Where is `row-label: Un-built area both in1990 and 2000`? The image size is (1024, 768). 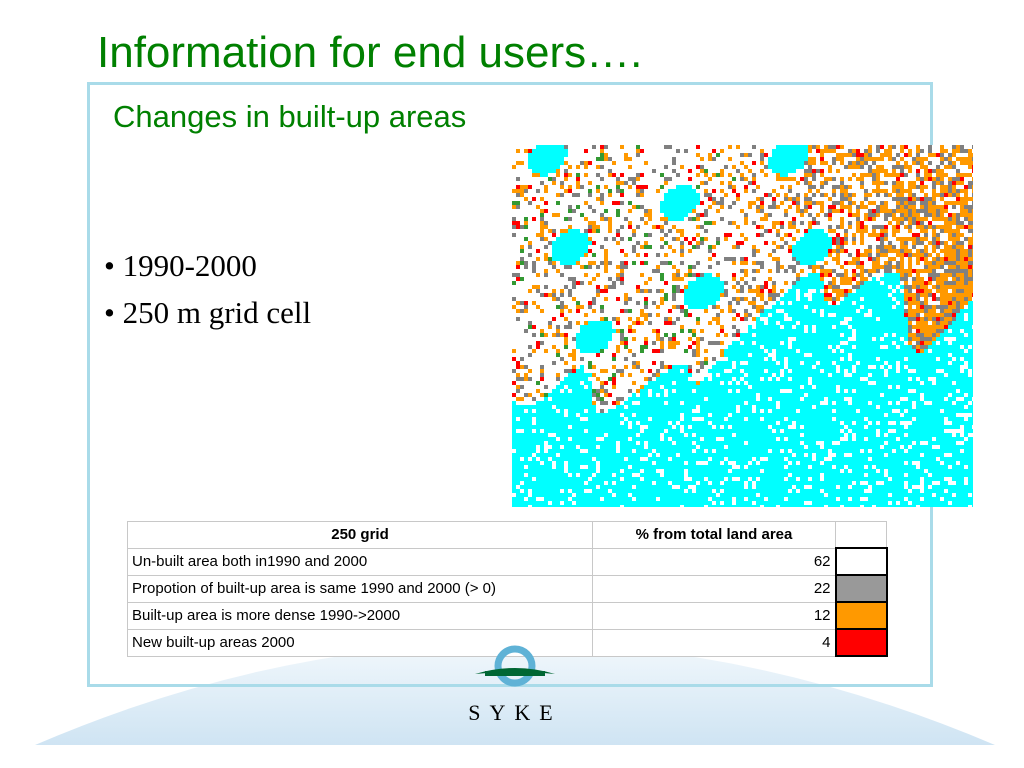
row-label: Un-built area both in1990 and 2000 is located at coordinates (360, 561).